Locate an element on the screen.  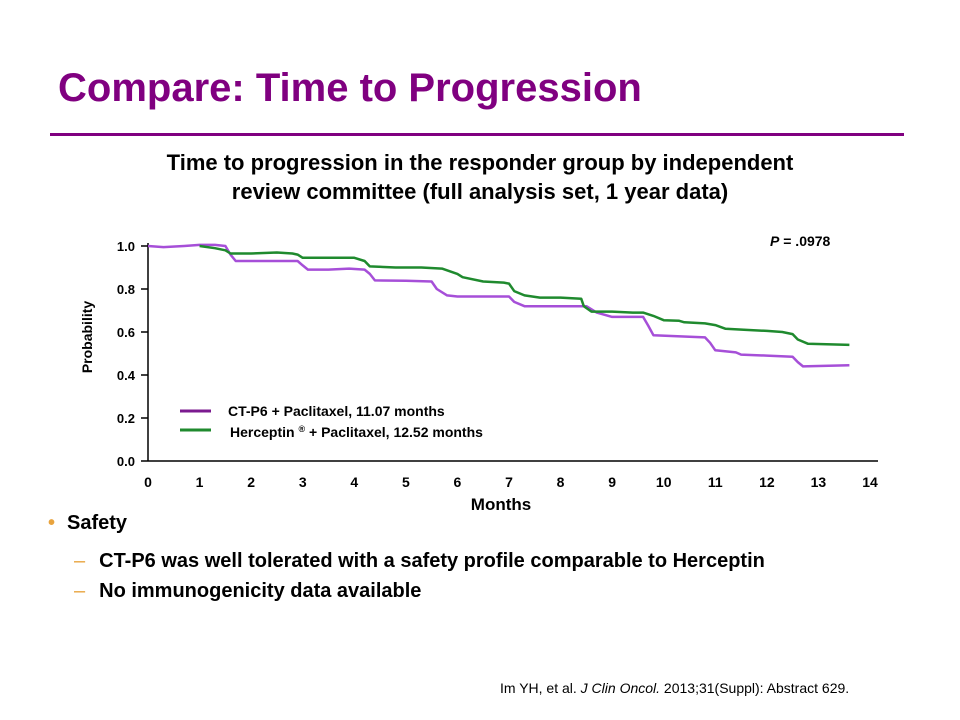
y-tick-label: 0.8 is located at coordinates (126, 289).